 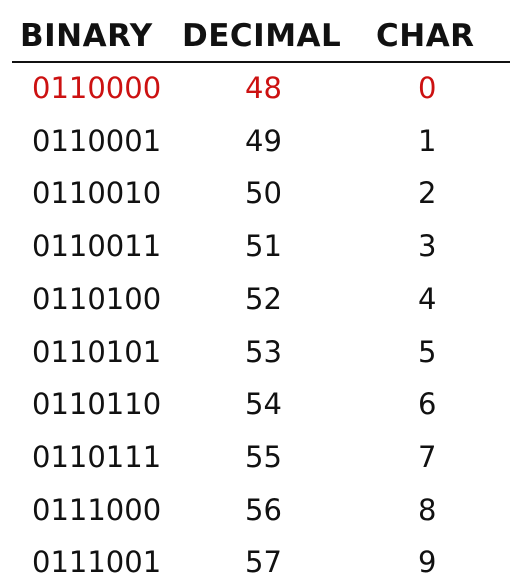 I want to click on cell-binary: 0111000, so click(x=97, y=509).